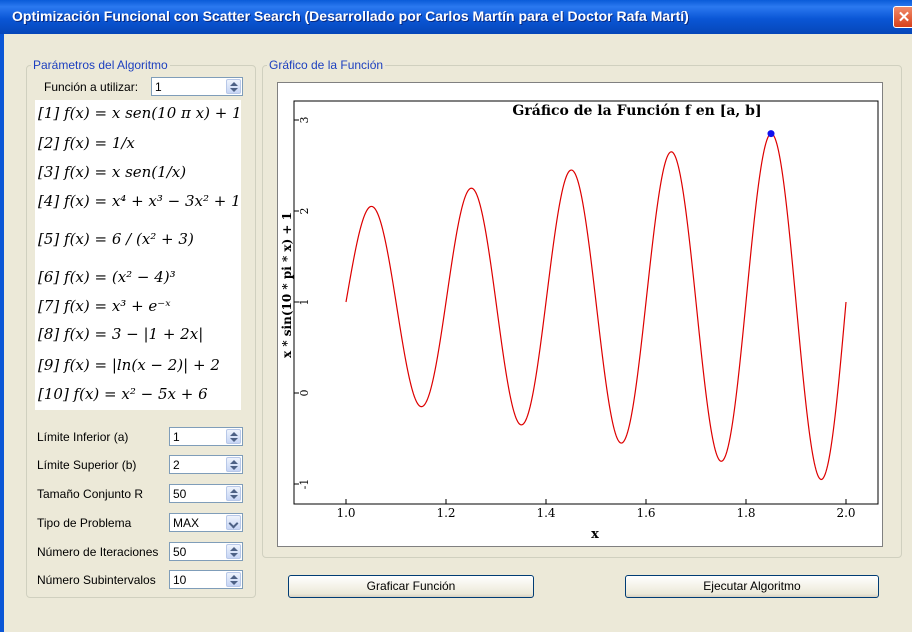  What do you see at coordinates (445, 513) in the screenshot?
I see `x-tick-label: 1.2` at bounding box center [445, 513].